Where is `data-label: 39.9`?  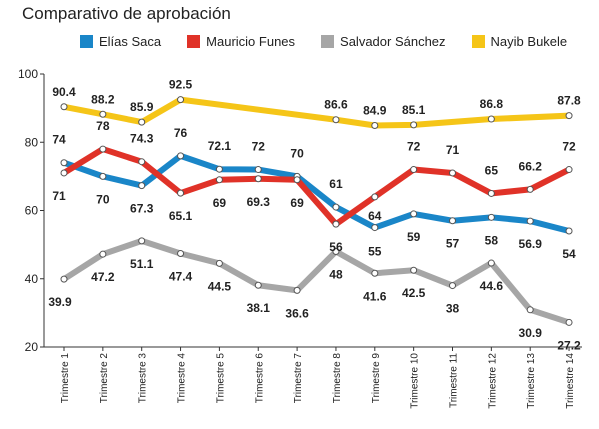
data-label: 39.9 is located at coordinates (60, 302).